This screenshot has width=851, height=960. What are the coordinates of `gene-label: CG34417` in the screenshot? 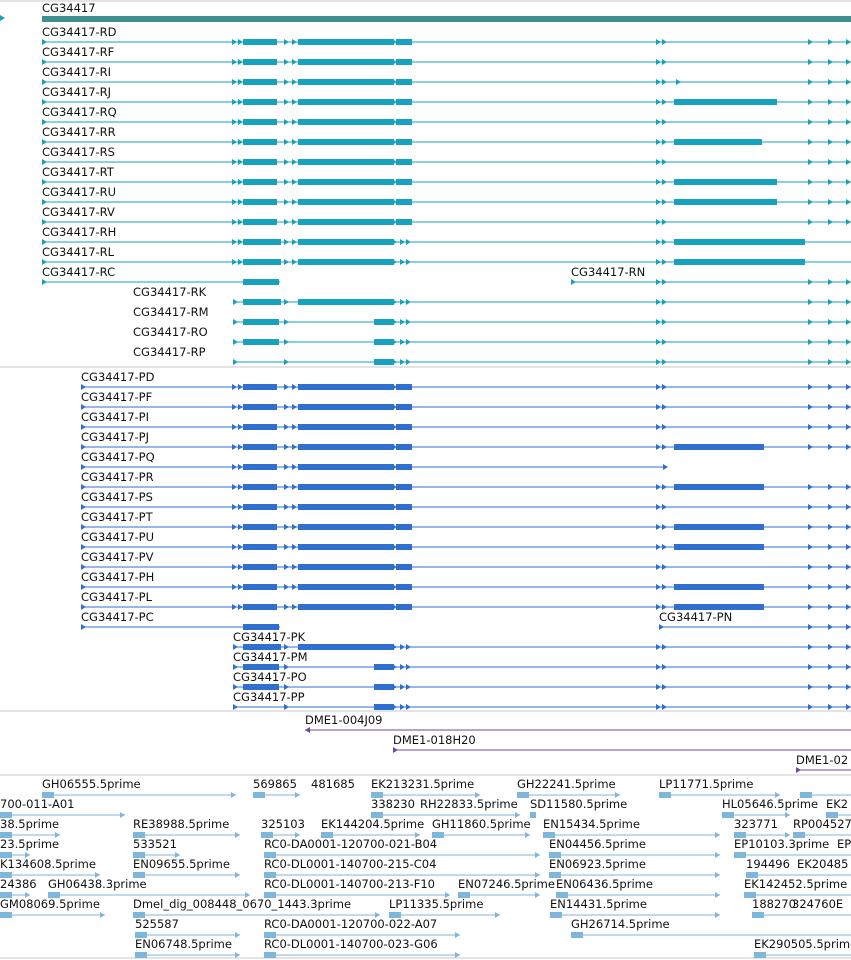 It's located at (69, 8).